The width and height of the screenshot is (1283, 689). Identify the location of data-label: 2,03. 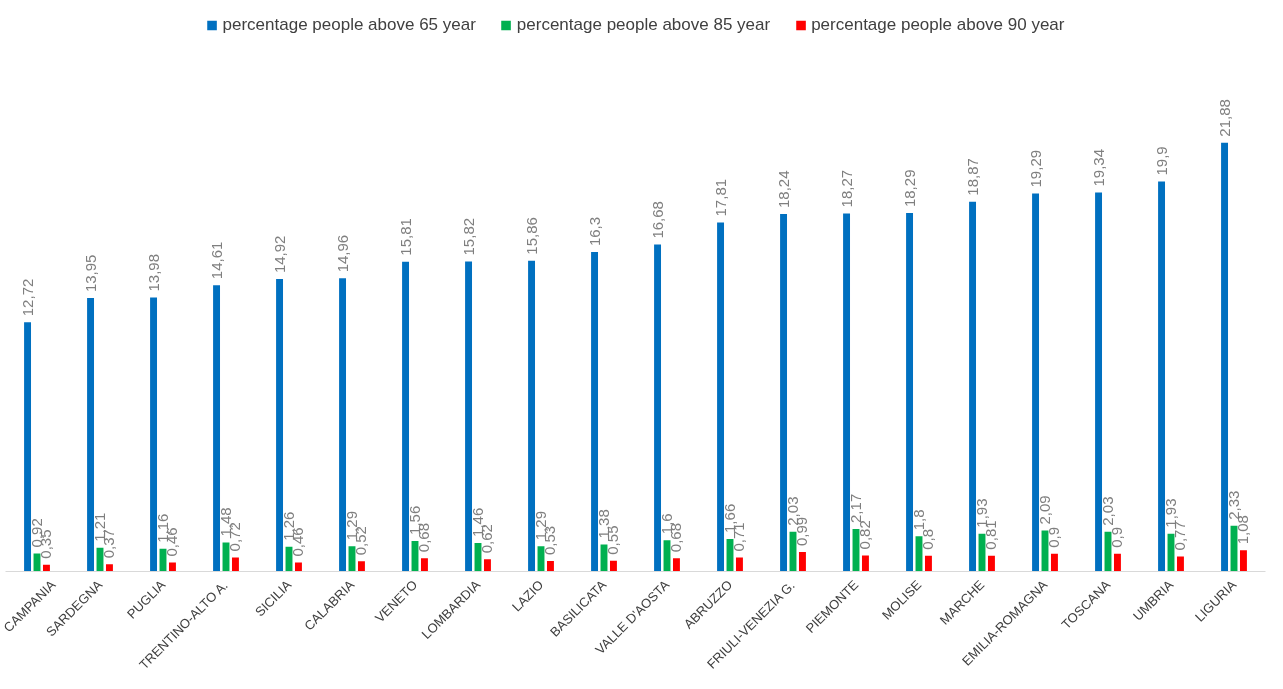
(1107, 511).